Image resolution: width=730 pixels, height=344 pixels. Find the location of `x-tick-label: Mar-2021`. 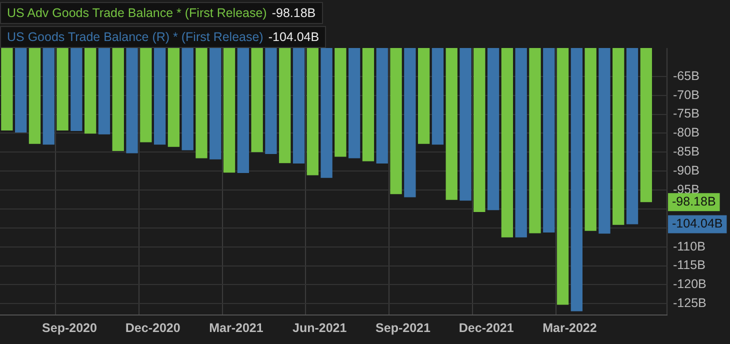

x-tick-label: Mar-2021 is located at coordinates (236, 327).